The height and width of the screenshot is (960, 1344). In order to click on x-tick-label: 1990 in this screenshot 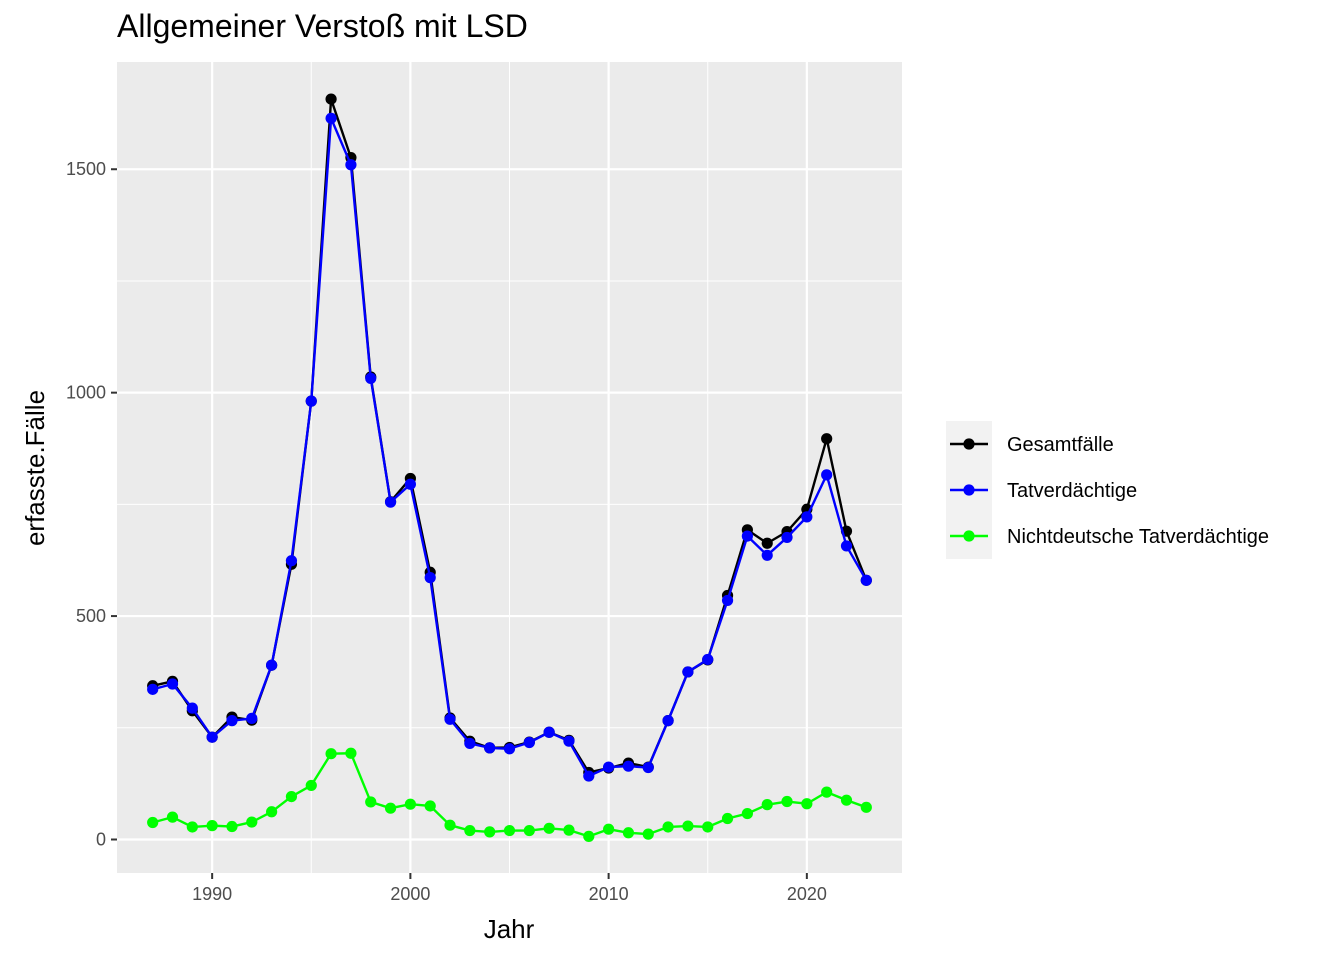, I will do `click(212, 894)`.